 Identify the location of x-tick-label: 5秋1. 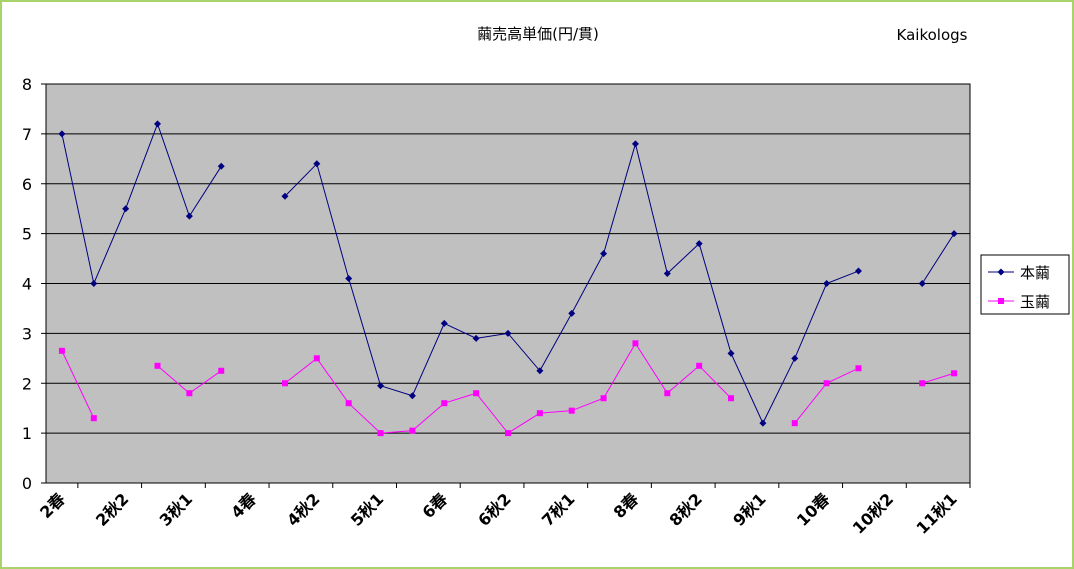
(367, 509).